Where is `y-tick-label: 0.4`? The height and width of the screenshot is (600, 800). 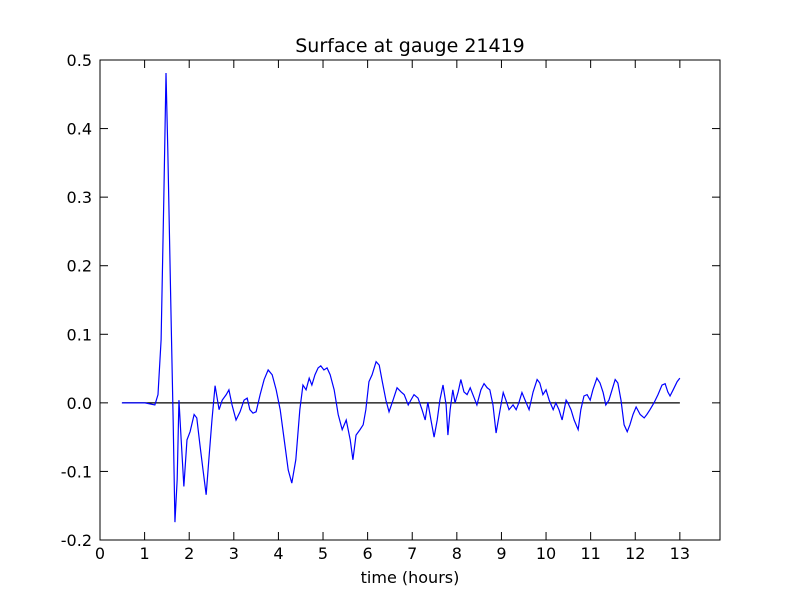
y-tick-label: 0.4 is located at coordinates (79, 129).